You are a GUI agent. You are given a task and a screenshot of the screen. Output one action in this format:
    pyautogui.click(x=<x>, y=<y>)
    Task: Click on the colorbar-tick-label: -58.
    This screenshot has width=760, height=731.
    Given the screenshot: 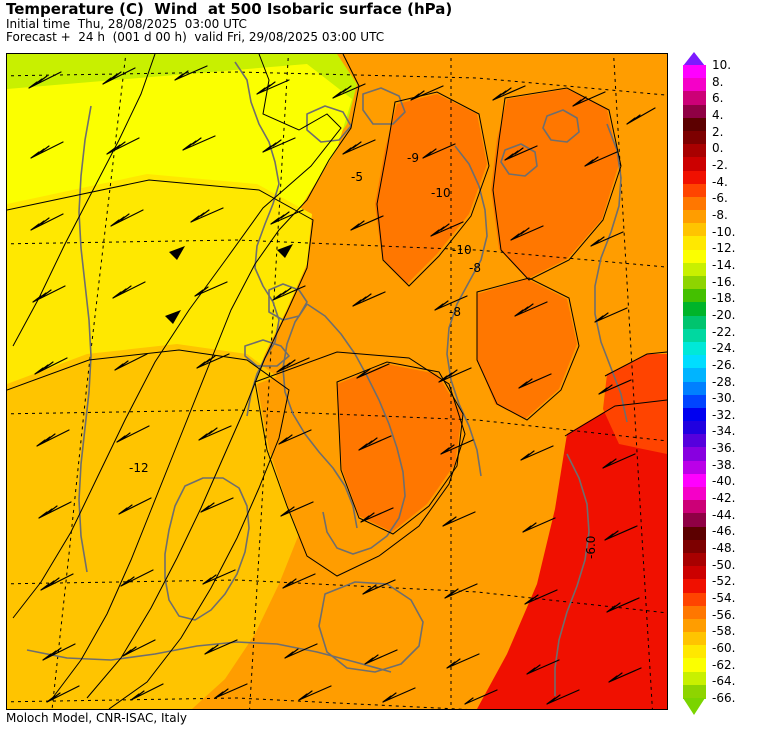 What is the action you would take?
    pyautogui.click(x=724, y=631)
    